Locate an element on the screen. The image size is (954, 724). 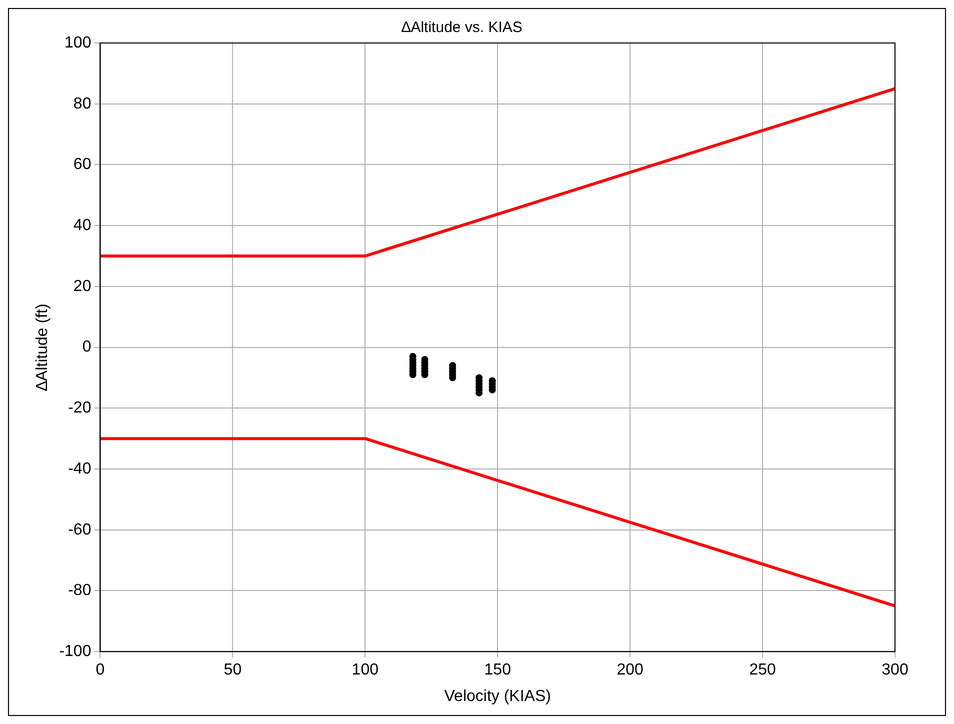
x-tick-label: 250 is located at coordinates (762, 670).